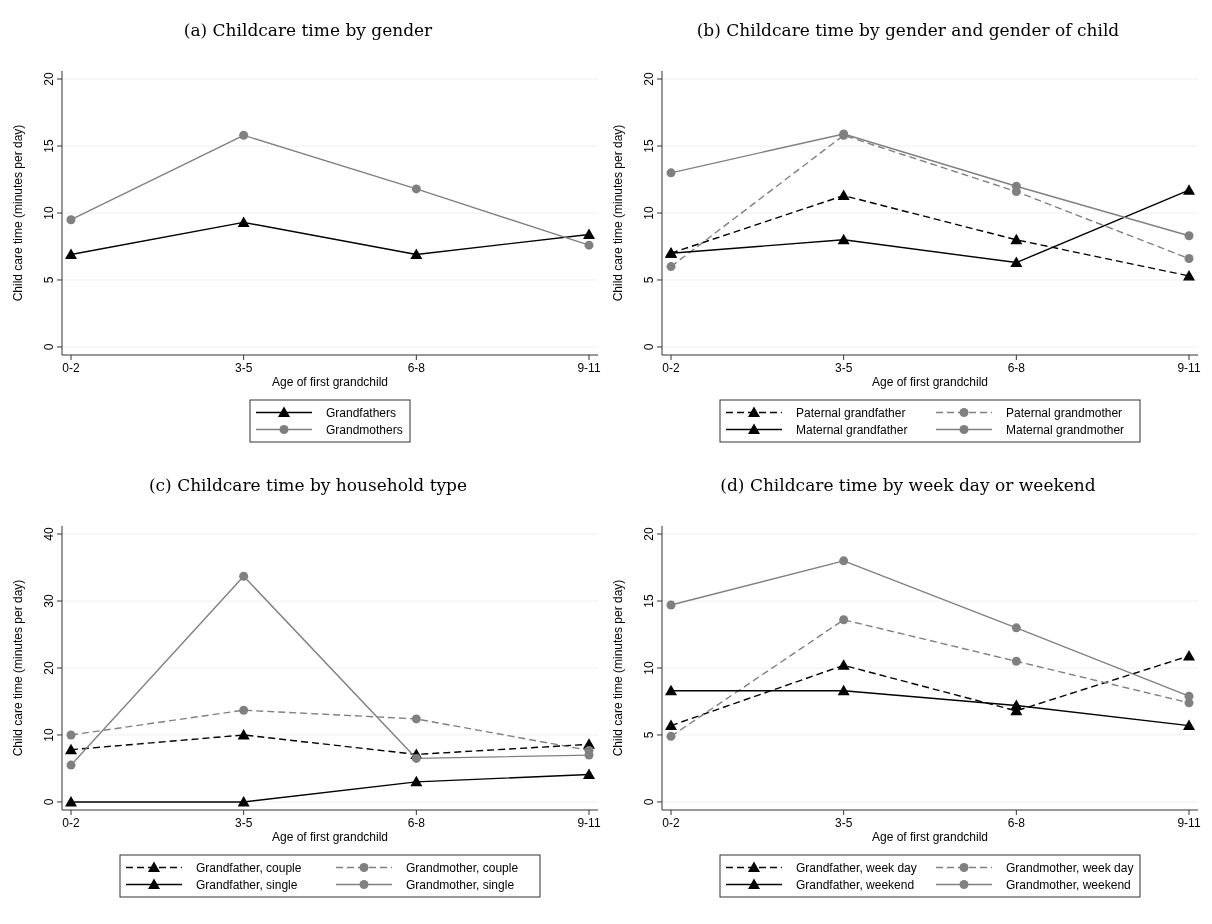 The image size is (1212, 924). What do you see at coordinates (856, 867) in the screenshot?
I see `legend-label: Grandfather, week day` at bounding box center [856, 867].